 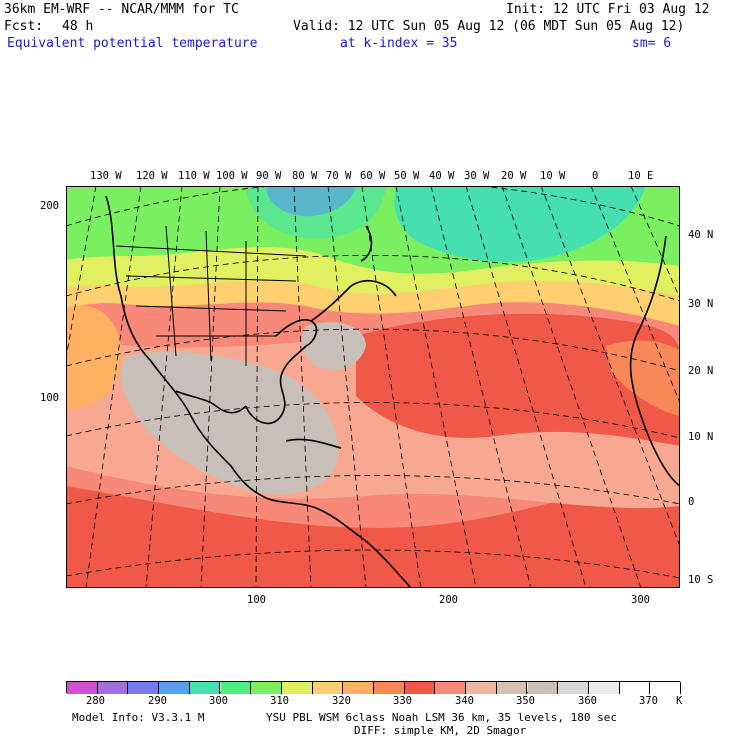 I want to click on colorbar-label: 350, so click(x=525, y=701).